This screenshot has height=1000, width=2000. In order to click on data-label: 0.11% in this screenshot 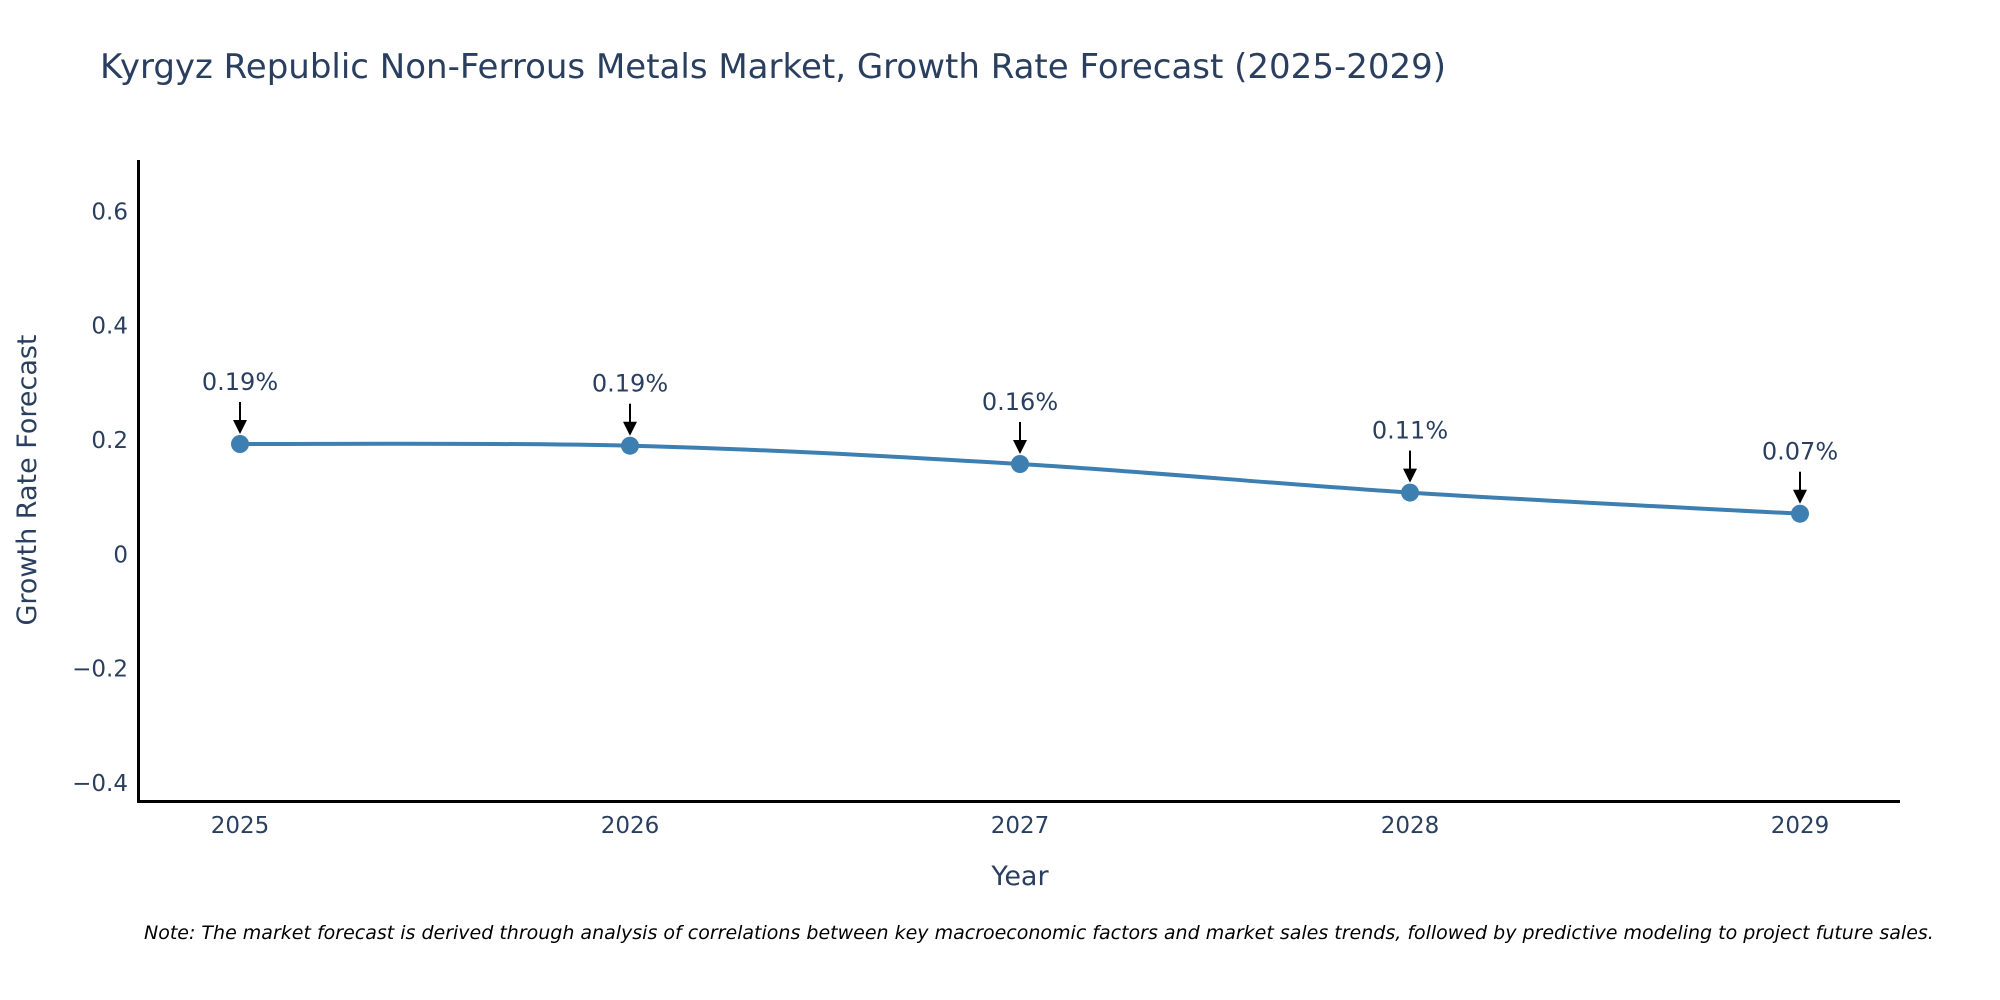, I will do `click(1410, 431)`.